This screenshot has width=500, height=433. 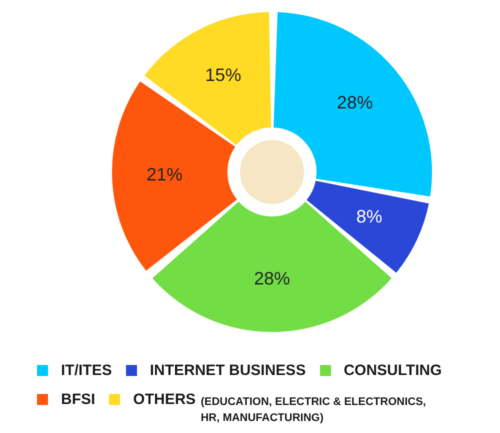 What do you see at coordinates (86, 370) in the screenshot?
I see `legend-label: IT/ITES` at bounding box center [86, 370].